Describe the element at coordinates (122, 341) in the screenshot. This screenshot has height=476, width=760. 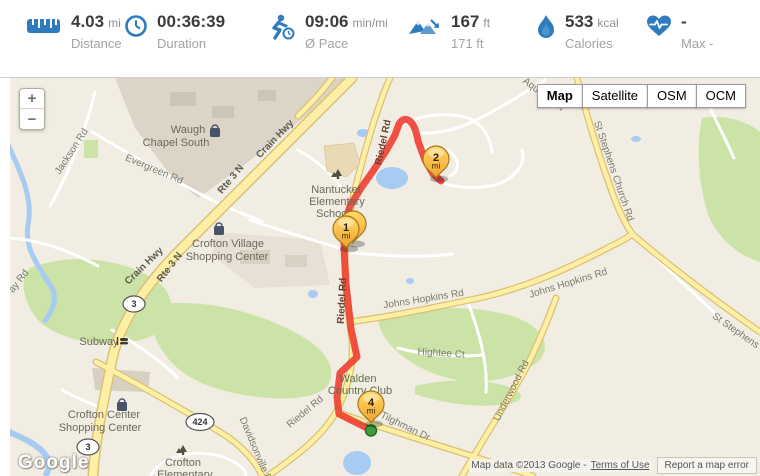
I see `restaurant-icon` at that location.